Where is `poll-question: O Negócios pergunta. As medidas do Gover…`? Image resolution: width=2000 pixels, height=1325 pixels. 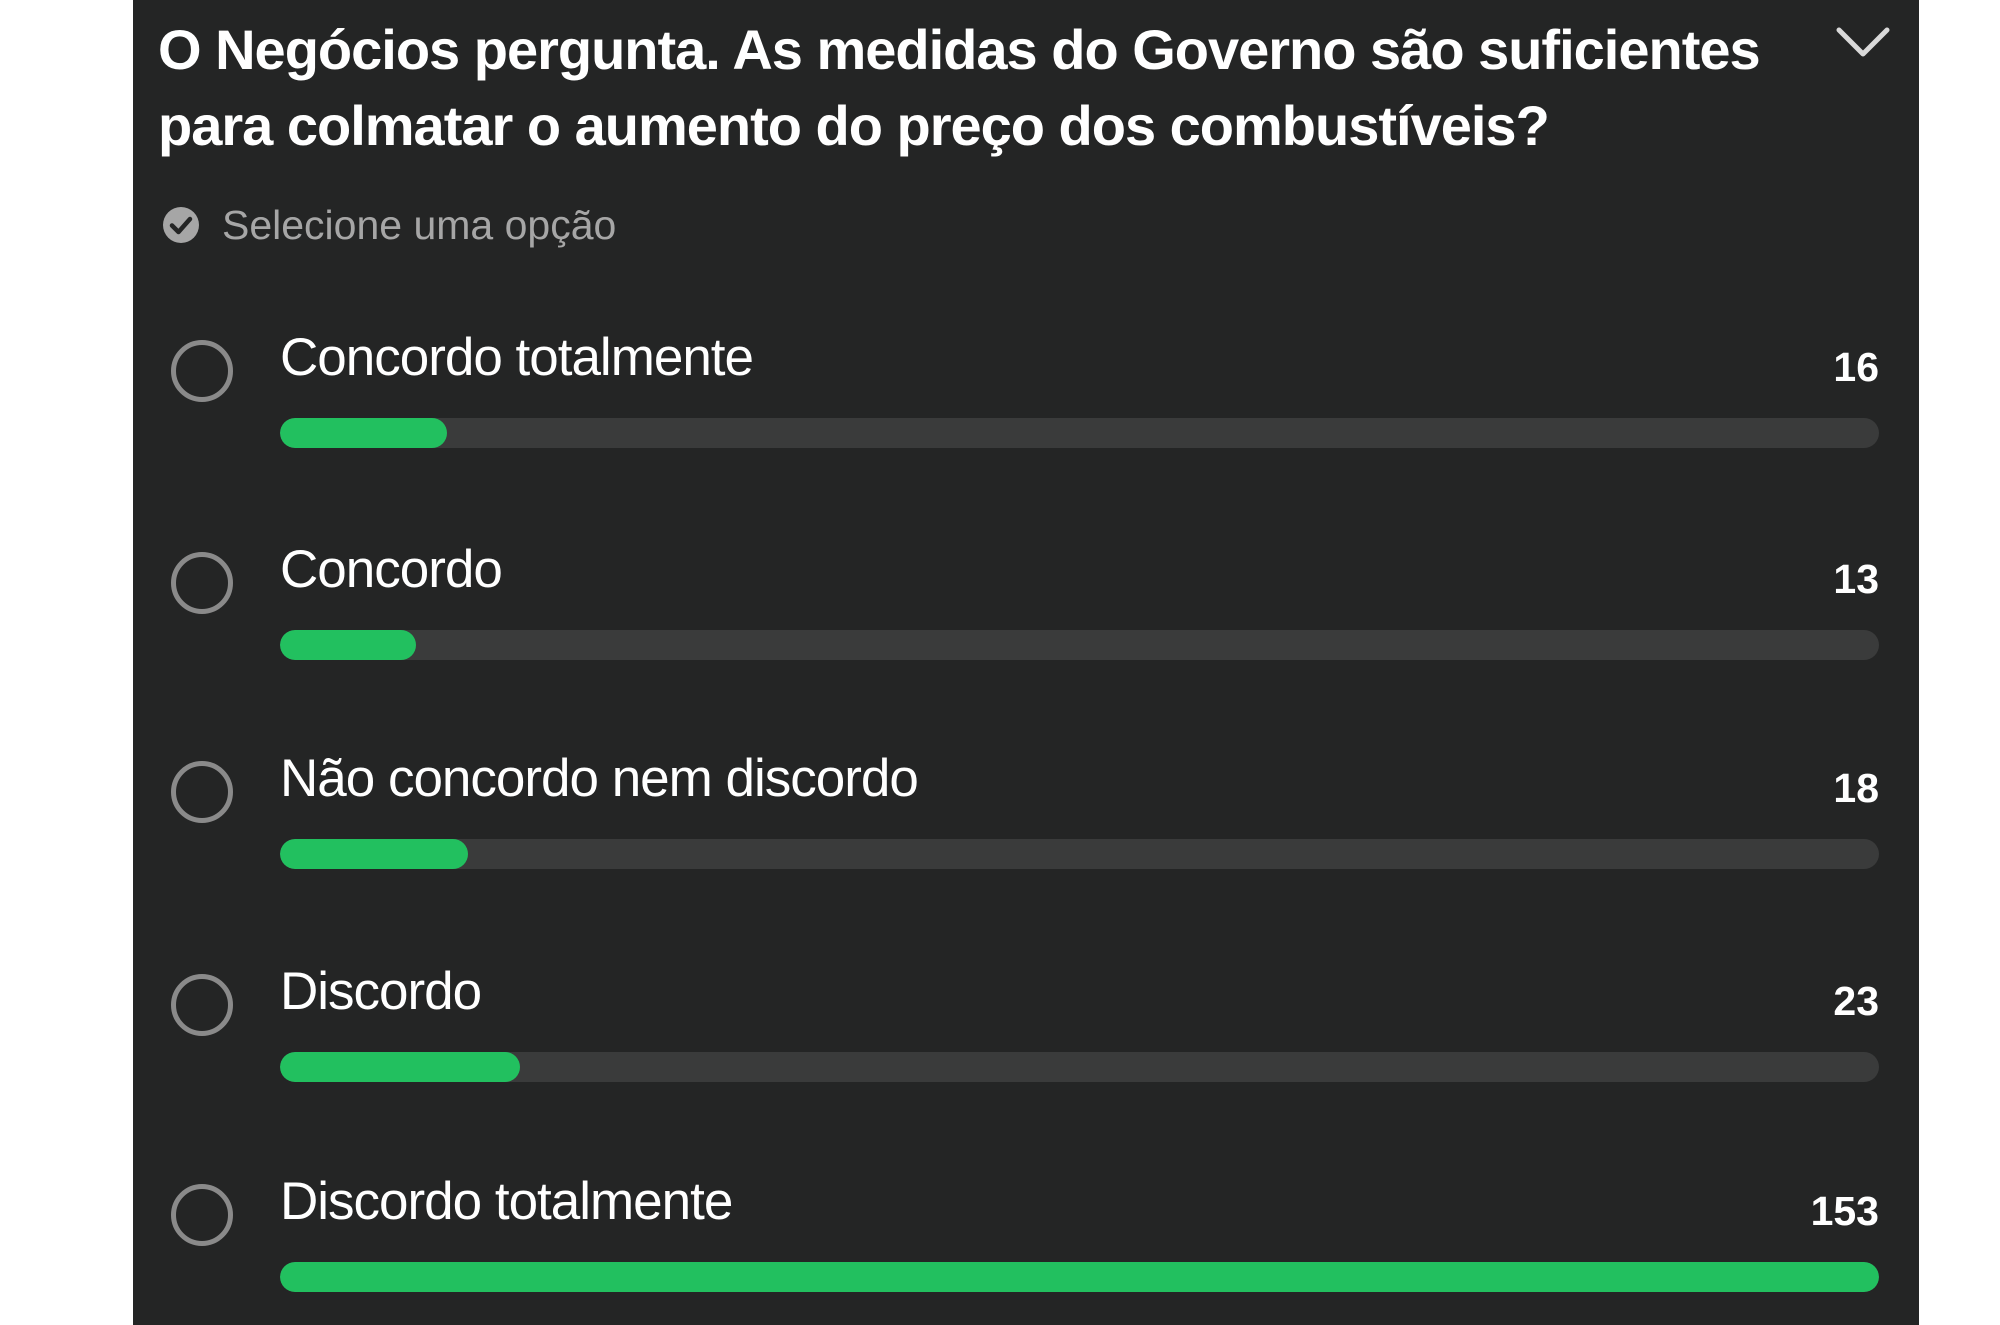
poll-question: O Negócios pergunta. As medidas do Gover… is located at coordinates (959, 87).